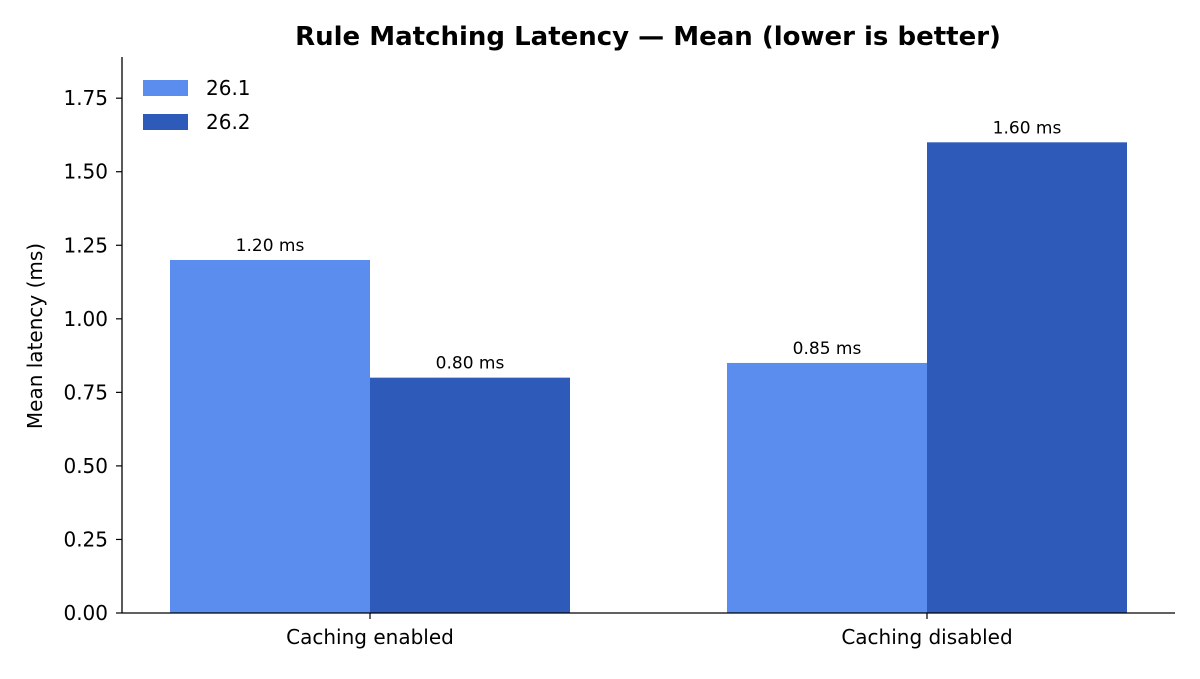 This screenshot has height=679, width=1200. I want to click on data-label: 1.60 ms, so click(1027, 128).